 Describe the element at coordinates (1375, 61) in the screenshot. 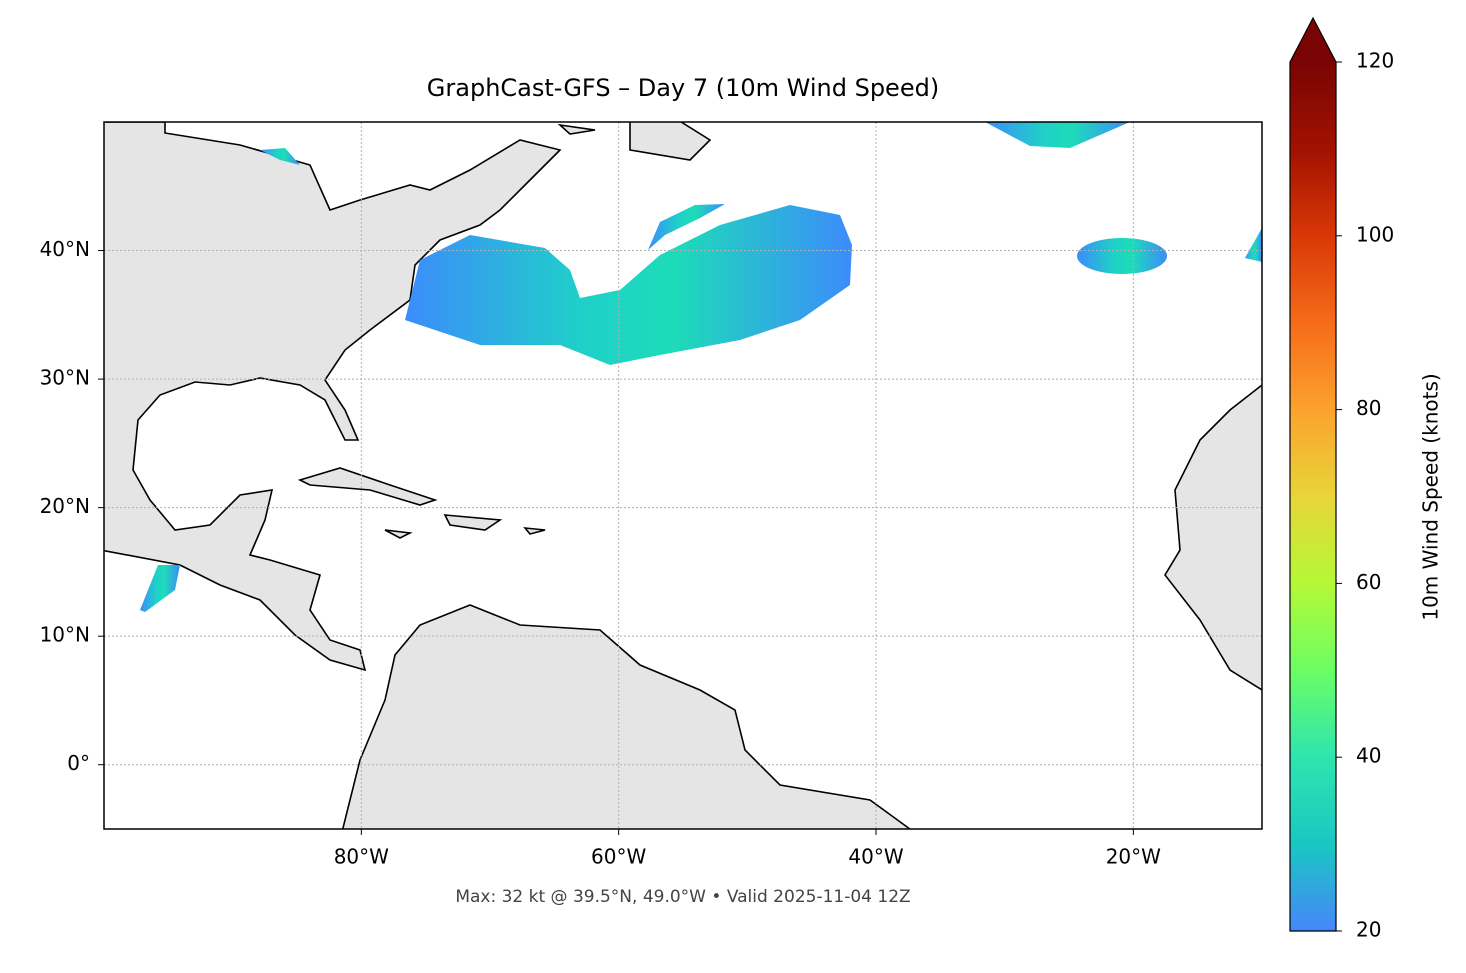

I see `colorbar-tick-label: 120` at that location.